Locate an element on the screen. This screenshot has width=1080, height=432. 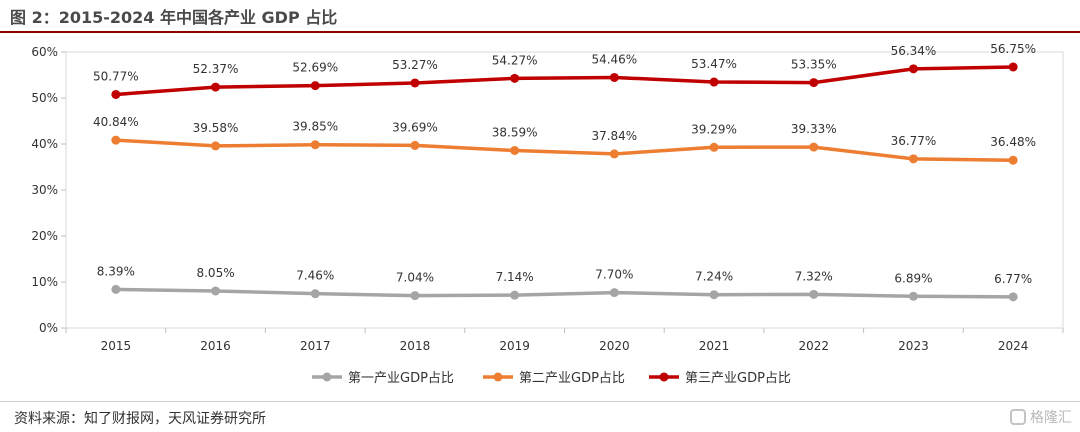
data-label: 52.69% is located at coordinates (315, 68).